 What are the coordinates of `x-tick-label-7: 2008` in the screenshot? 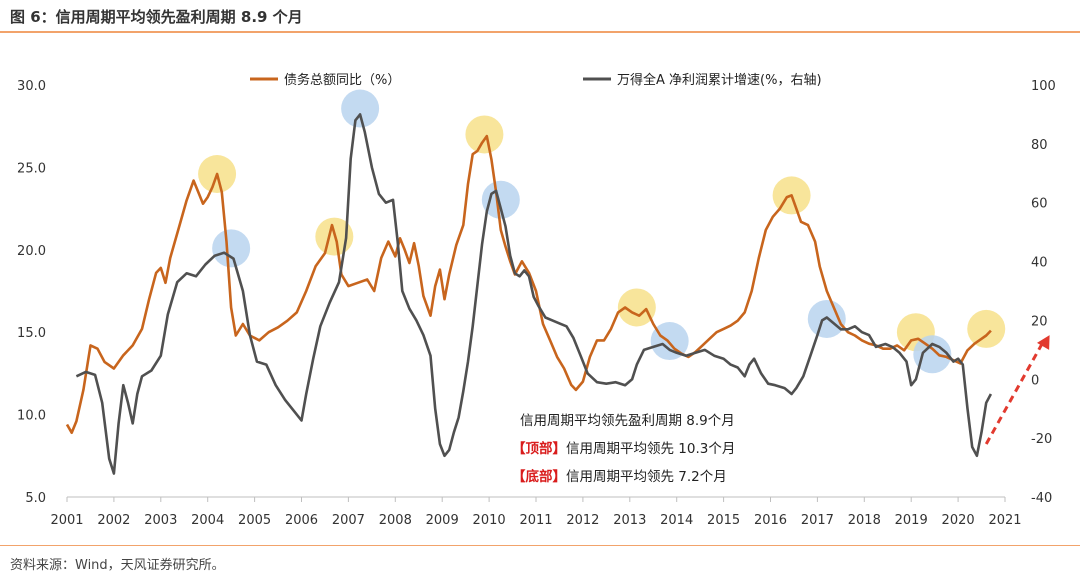 It's located at (395, 520).